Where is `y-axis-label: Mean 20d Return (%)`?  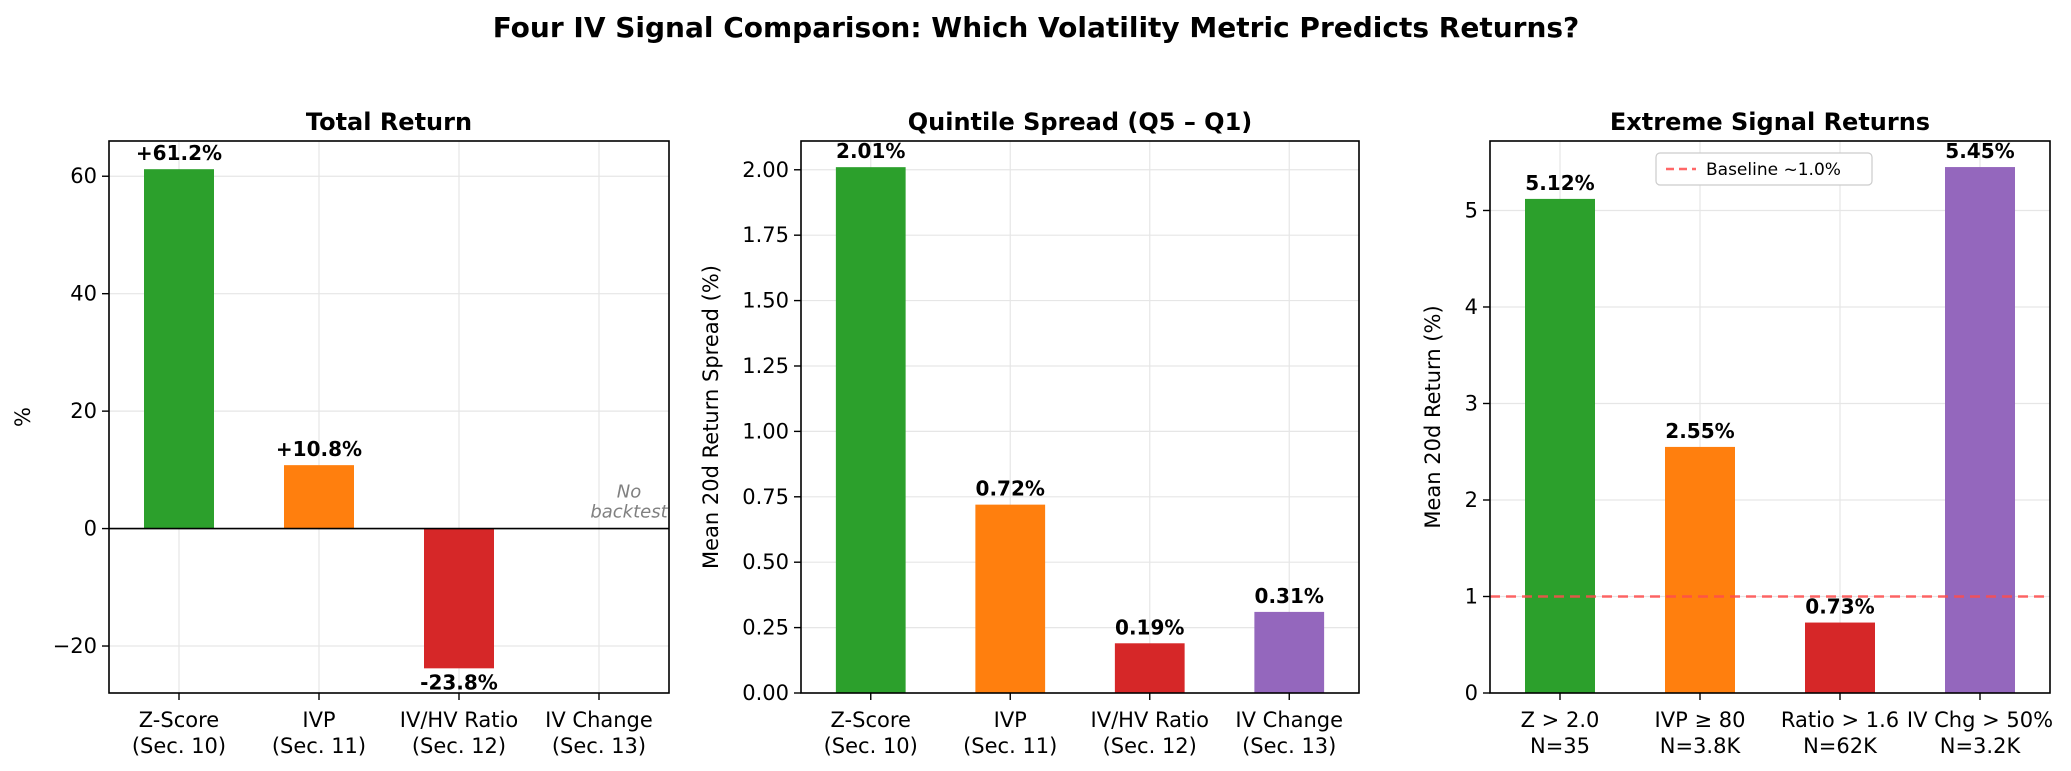
y-axis-label: Mean 20d Return (%) is located at coordinates (1433, 416).